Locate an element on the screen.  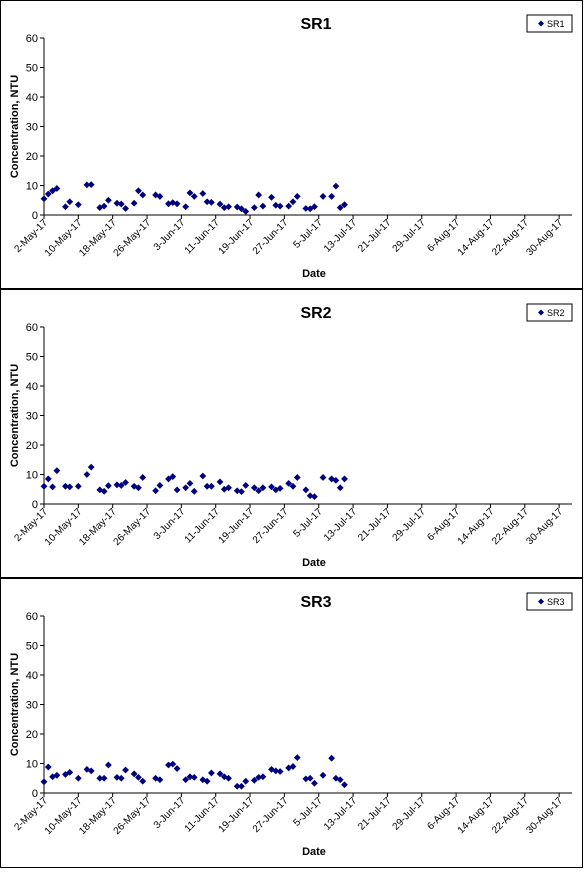
legend-label: SR2 is located at coordinates (556, 313).